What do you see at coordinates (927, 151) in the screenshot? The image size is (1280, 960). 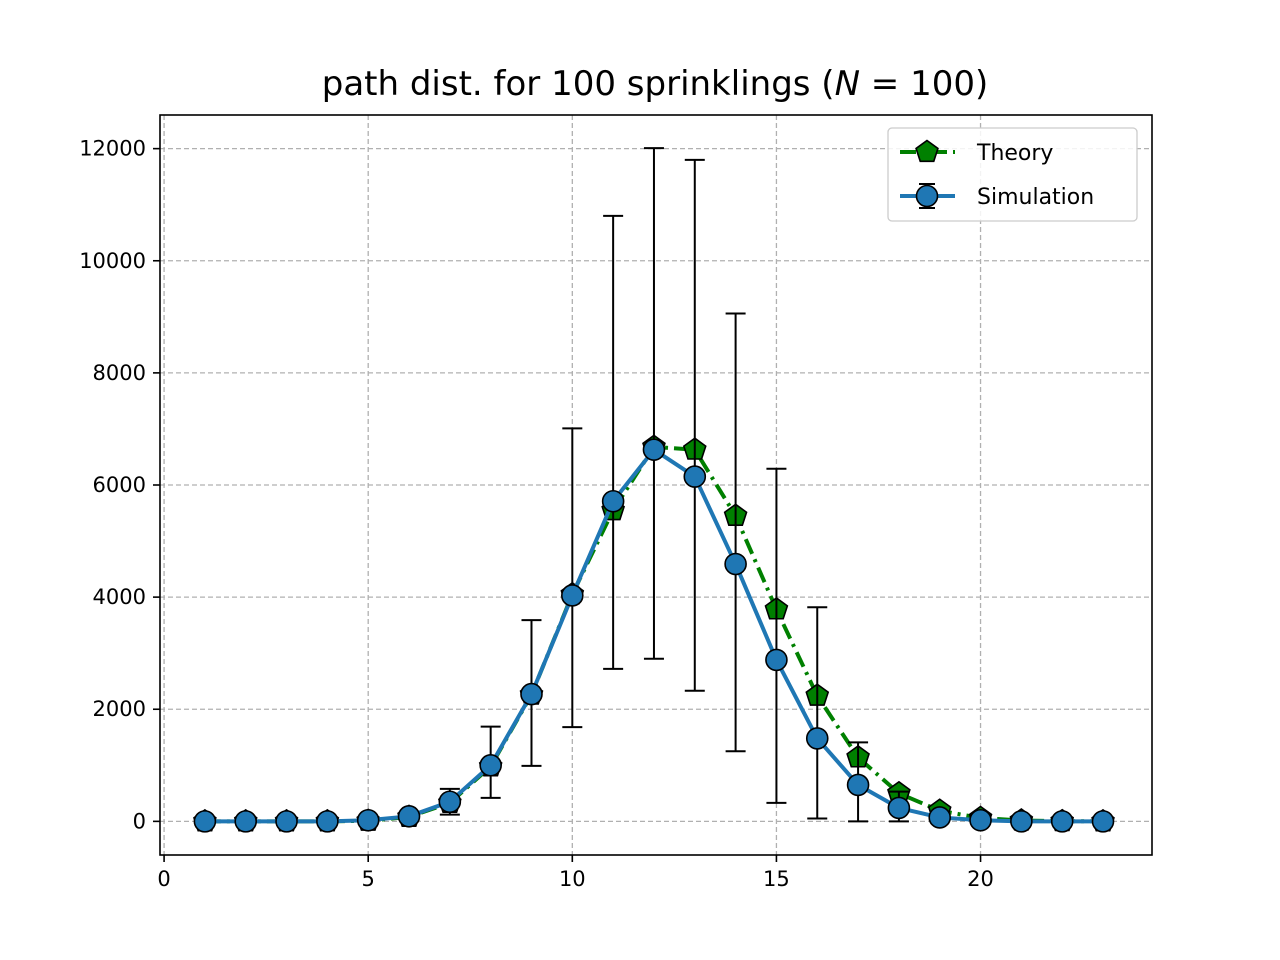 I see `legend-theory-marker` at bounding box center [927, 151].